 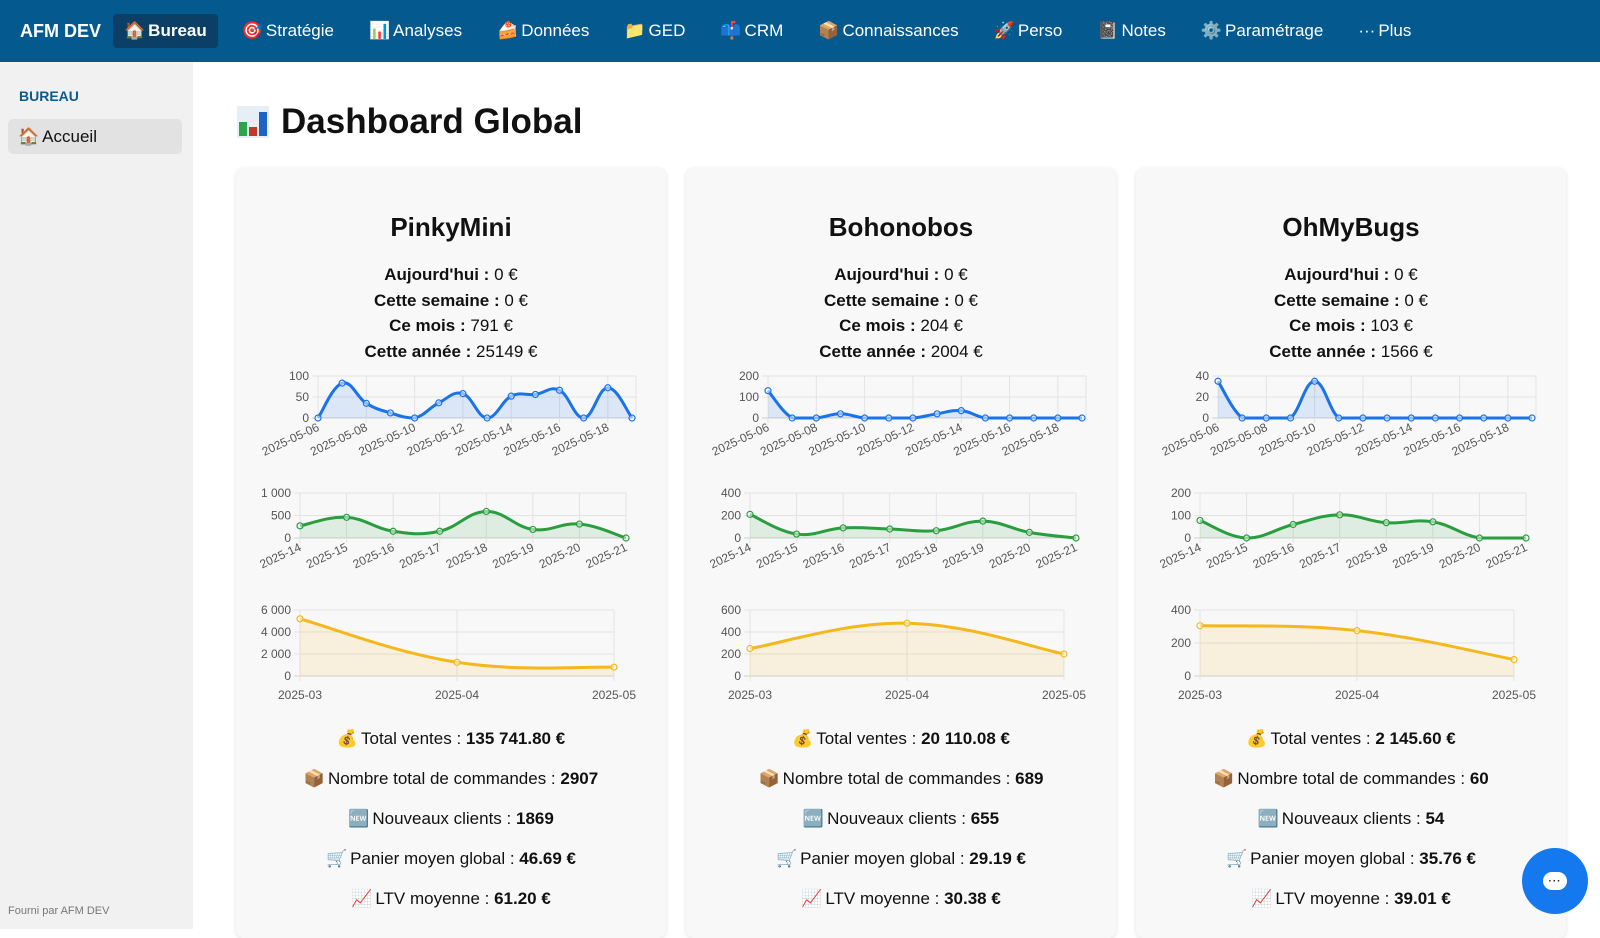 What do you see at coordinates (448, 652) in the screenshot?
I see `chart-monthly-svg: 0 2 000 4 000 6 000 2025-03 2025-04 2025-05` at bounding box center [448, 652].